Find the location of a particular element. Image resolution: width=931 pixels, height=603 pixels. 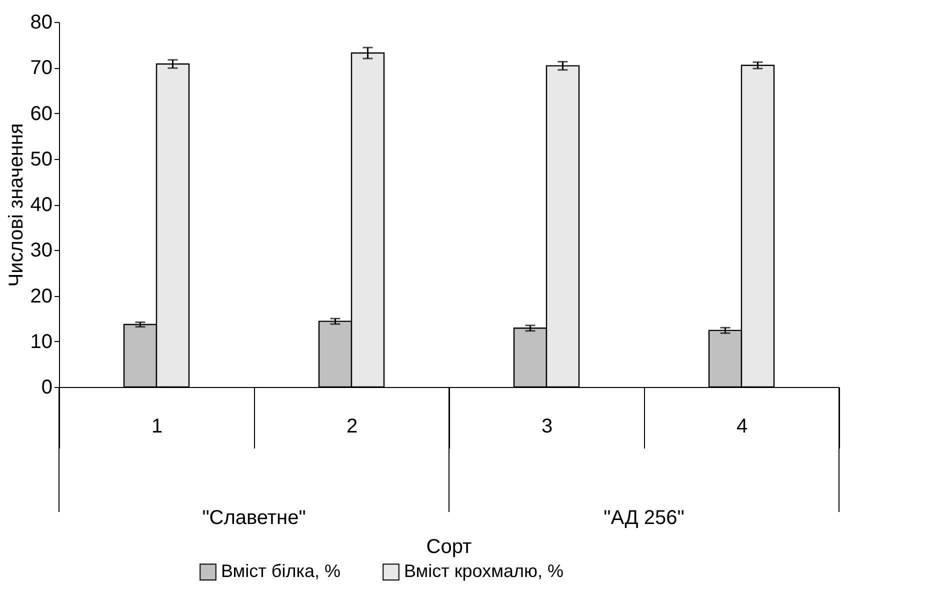

legend-label: Вміст білка, % is located at coordinates (281, 571).